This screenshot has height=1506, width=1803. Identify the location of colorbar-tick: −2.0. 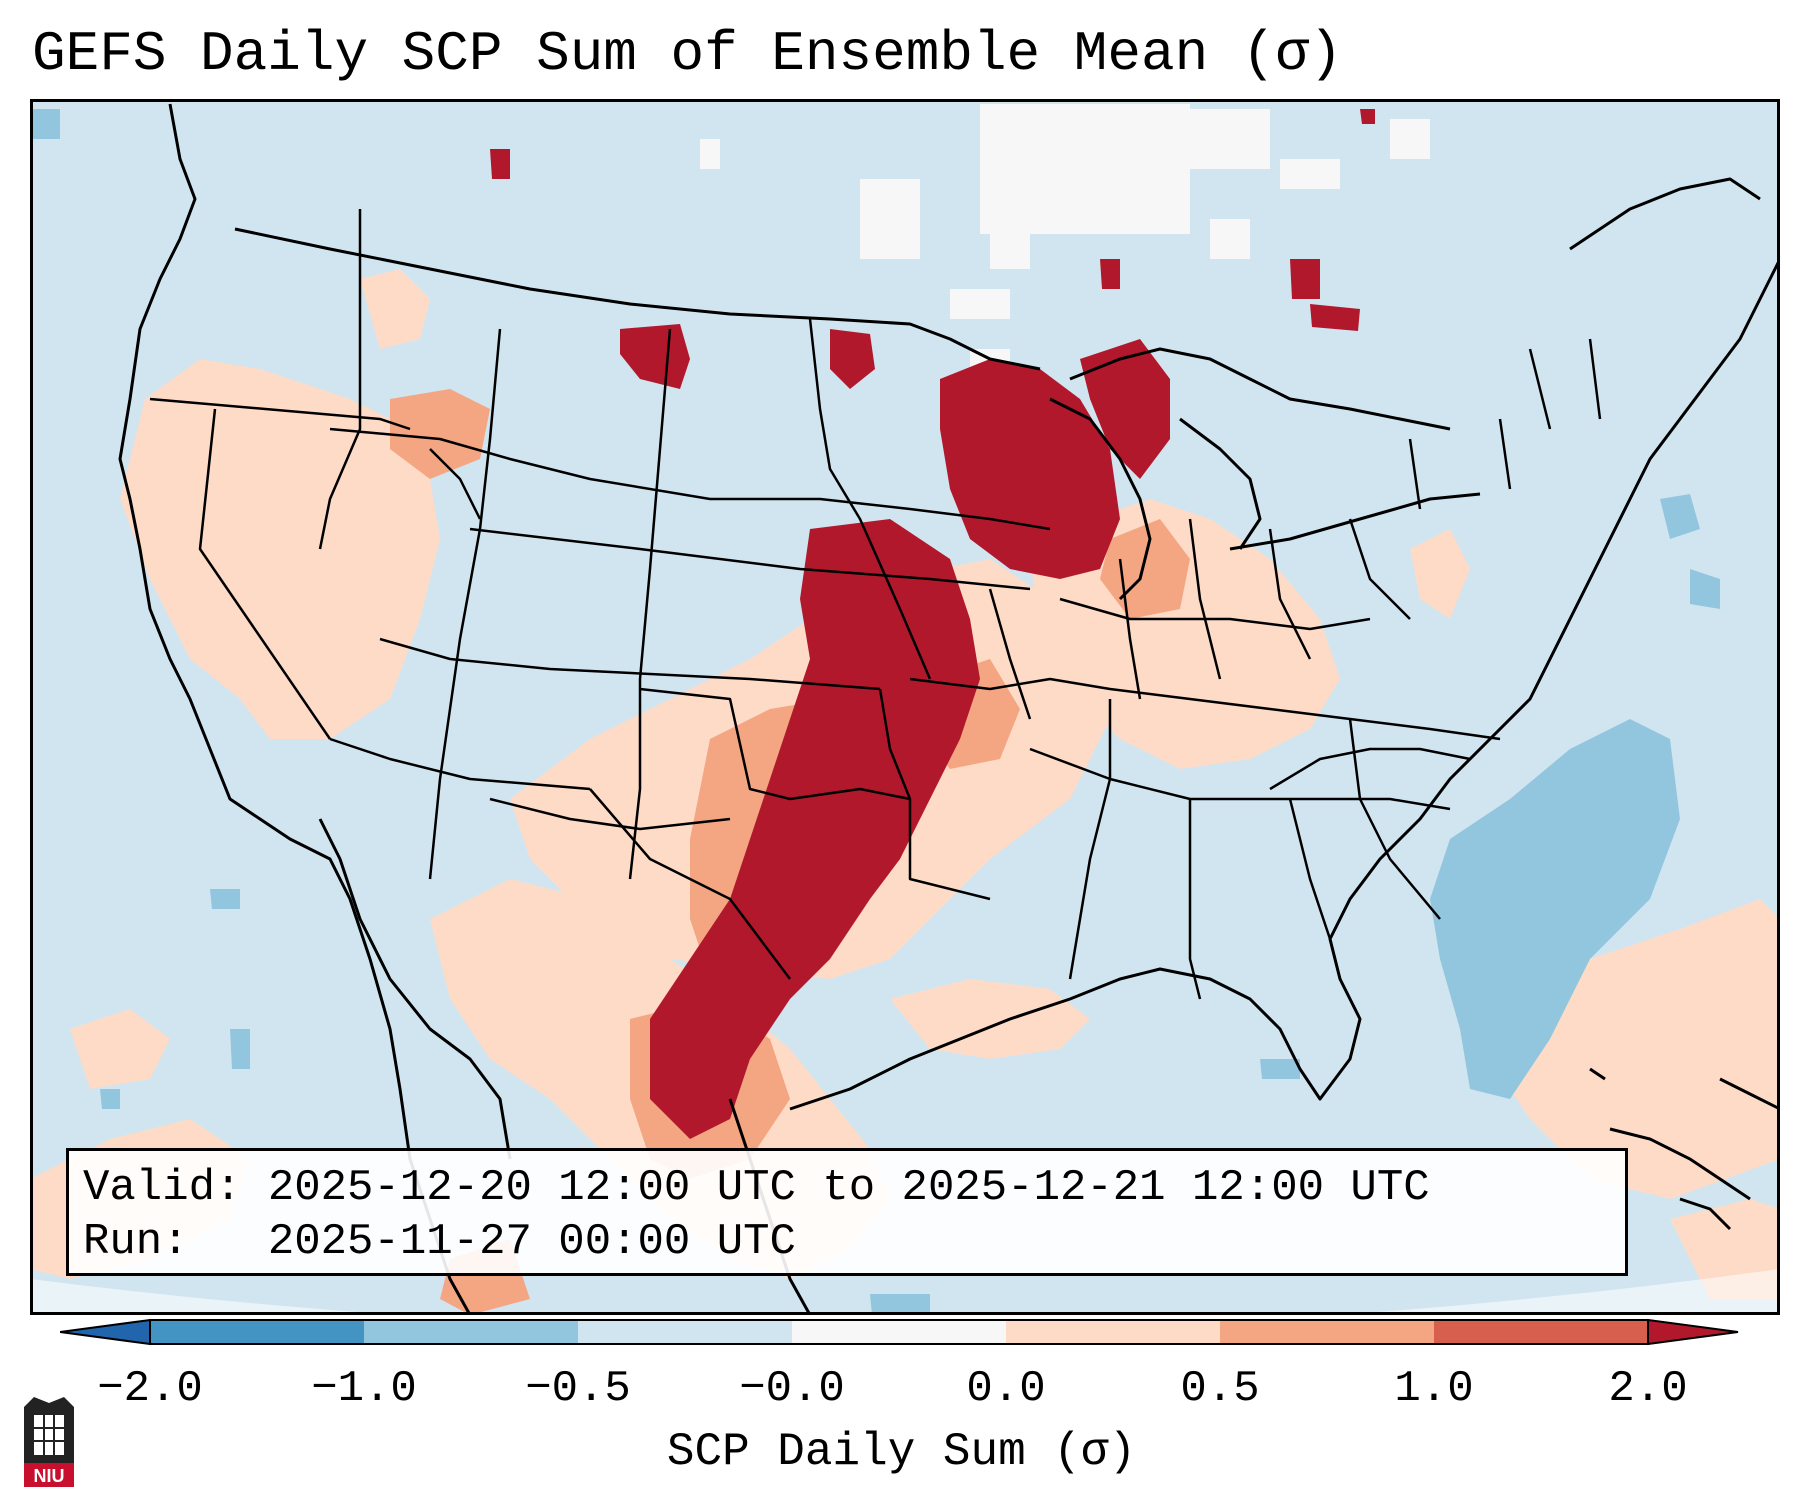
(150, 1389).